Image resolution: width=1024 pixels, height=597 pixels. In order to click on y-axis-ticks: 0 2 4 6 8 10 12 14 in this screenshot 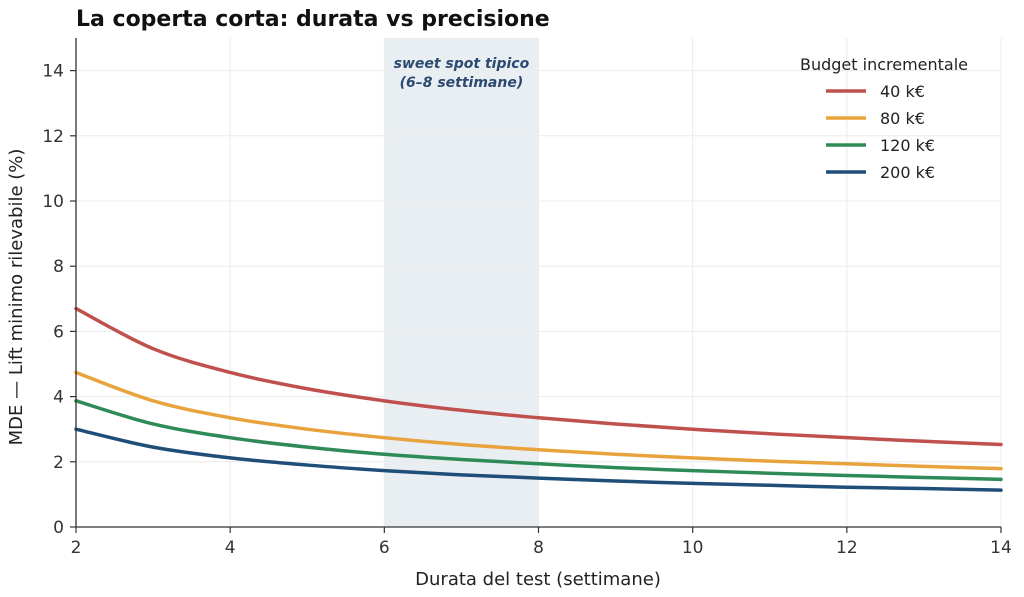, I will do `click(59, 300)`.